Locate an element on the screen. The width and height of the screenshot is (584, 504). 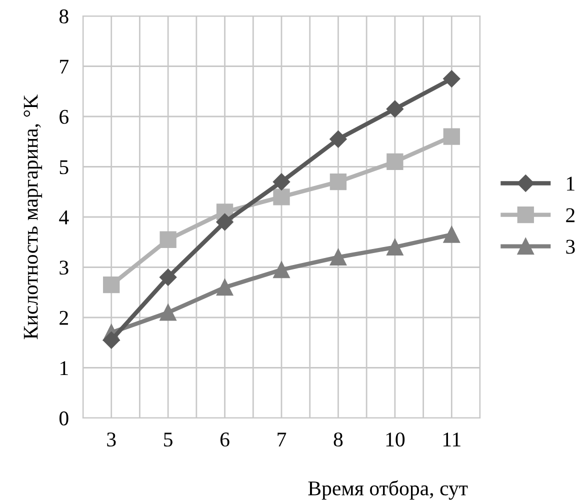
x-tick-label: 8 is located at coordinates (338, 439).